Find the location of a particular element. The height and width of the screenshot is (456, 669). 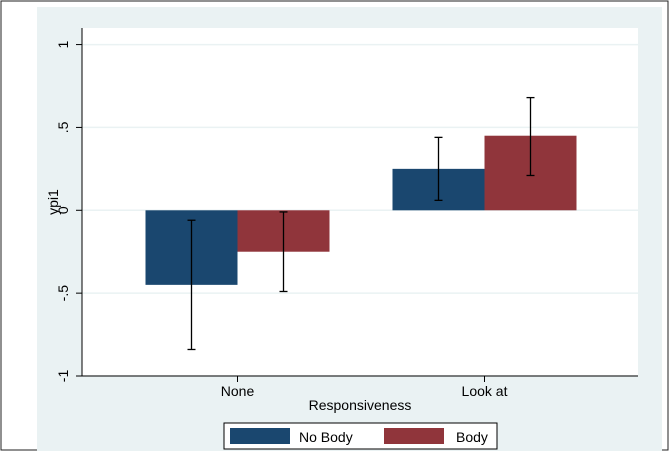

y-tick-label: 0 is located at coordinates (63, 210).